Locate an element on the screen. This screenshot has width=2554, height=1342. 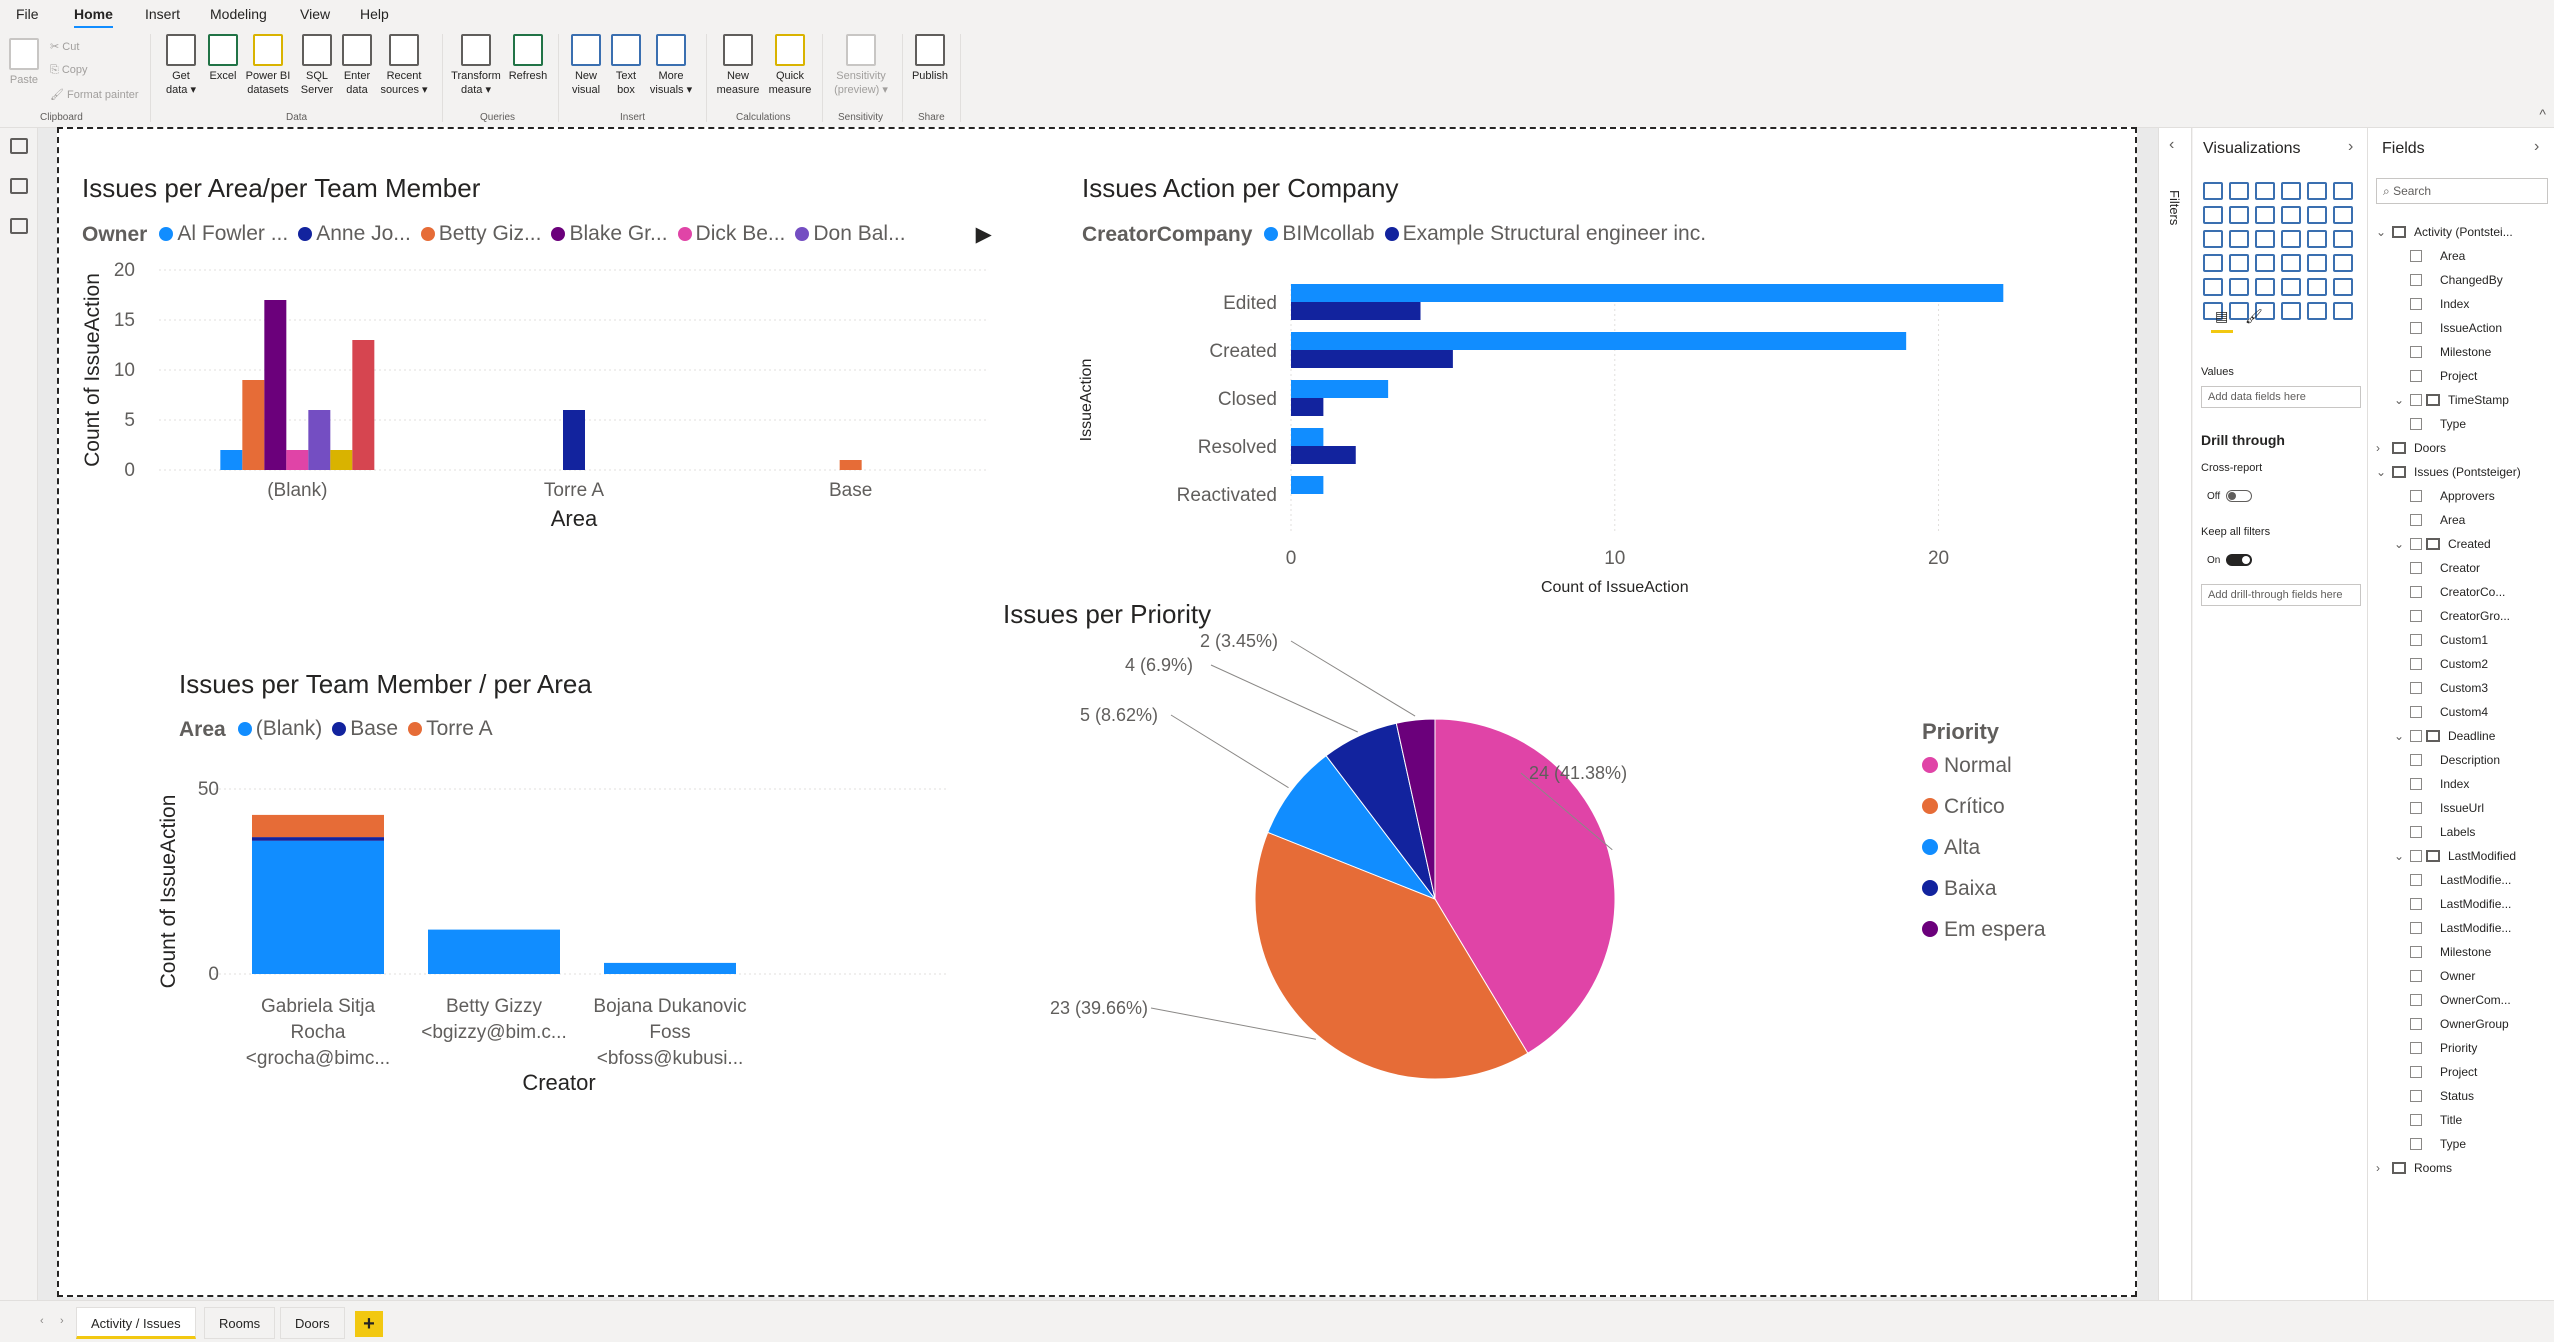
data-view-icon is located at coordinates (19, 186).